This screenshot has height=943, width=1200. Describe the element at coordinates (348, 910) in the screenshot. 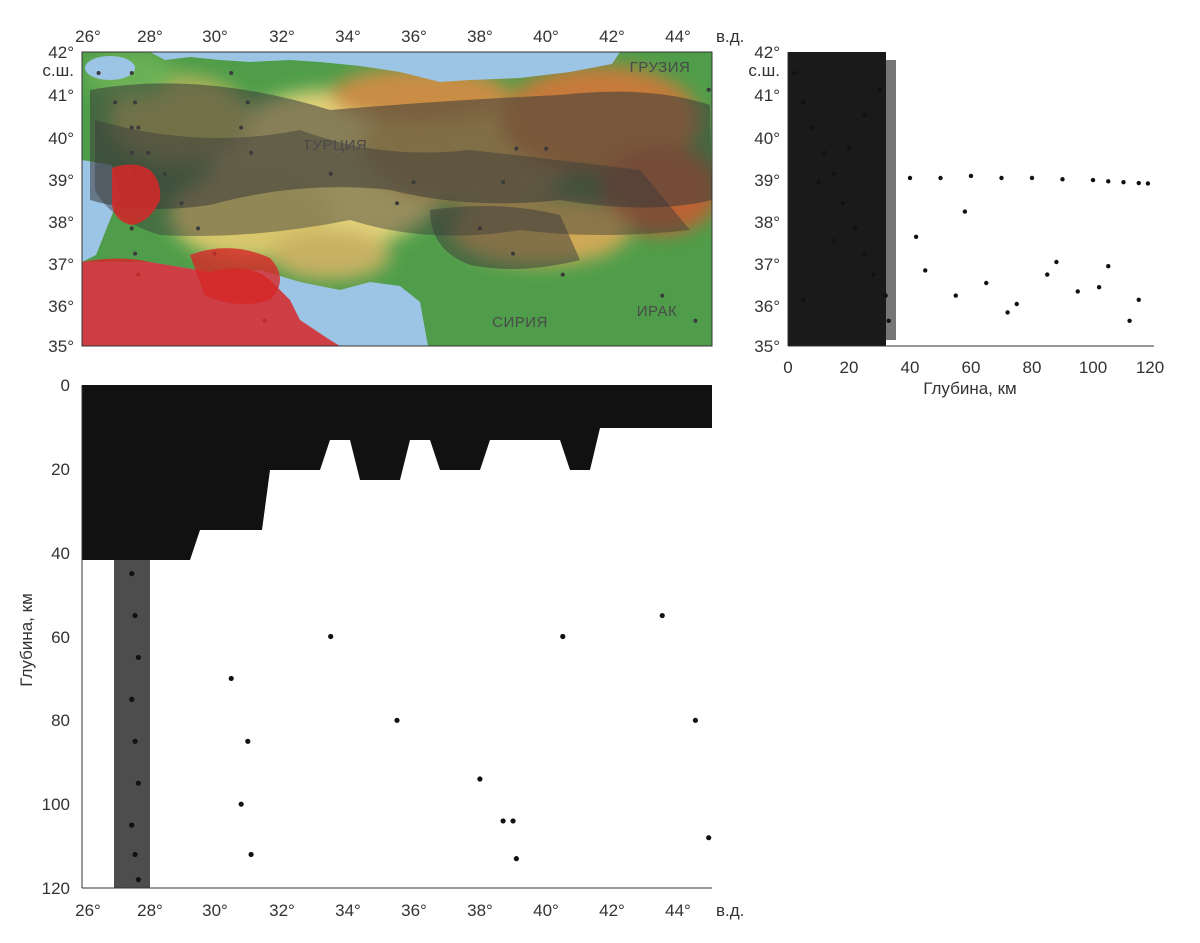

I see `lon-depth-x-tick: 34°` at that location.